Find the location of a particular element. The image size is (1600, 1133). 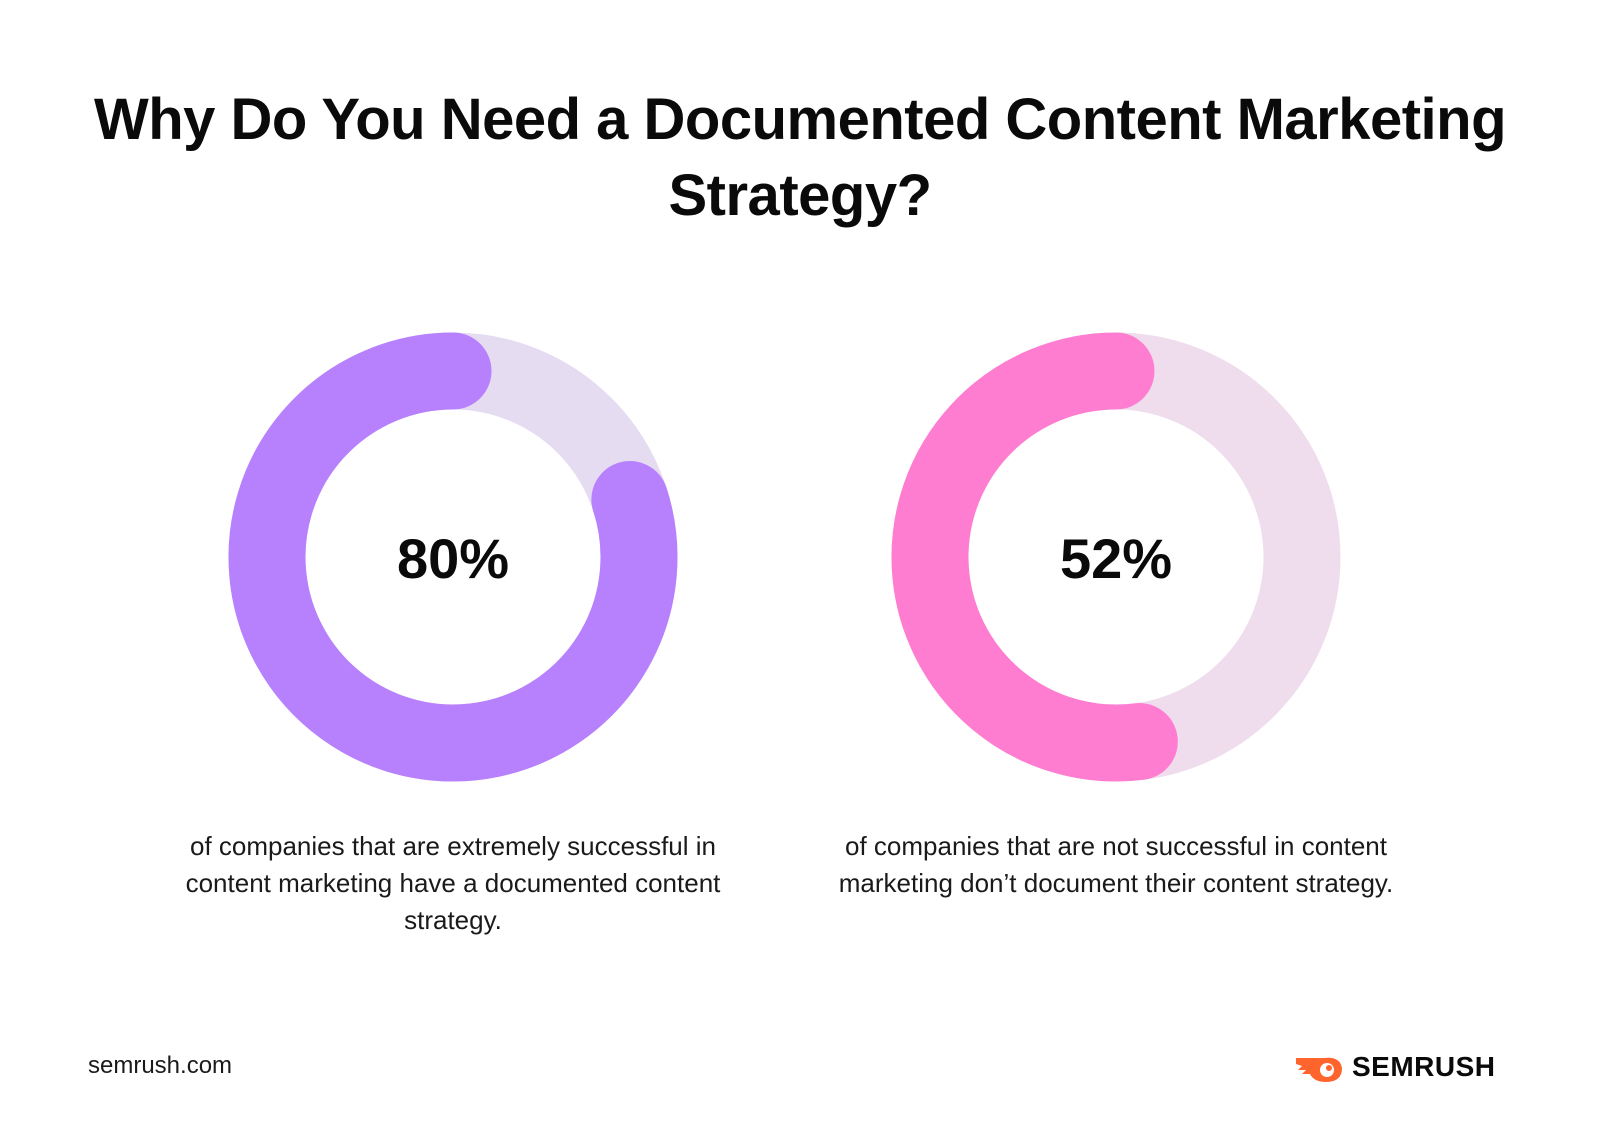

donut-value-label-1: 80% is located at coordinates (453, 558).